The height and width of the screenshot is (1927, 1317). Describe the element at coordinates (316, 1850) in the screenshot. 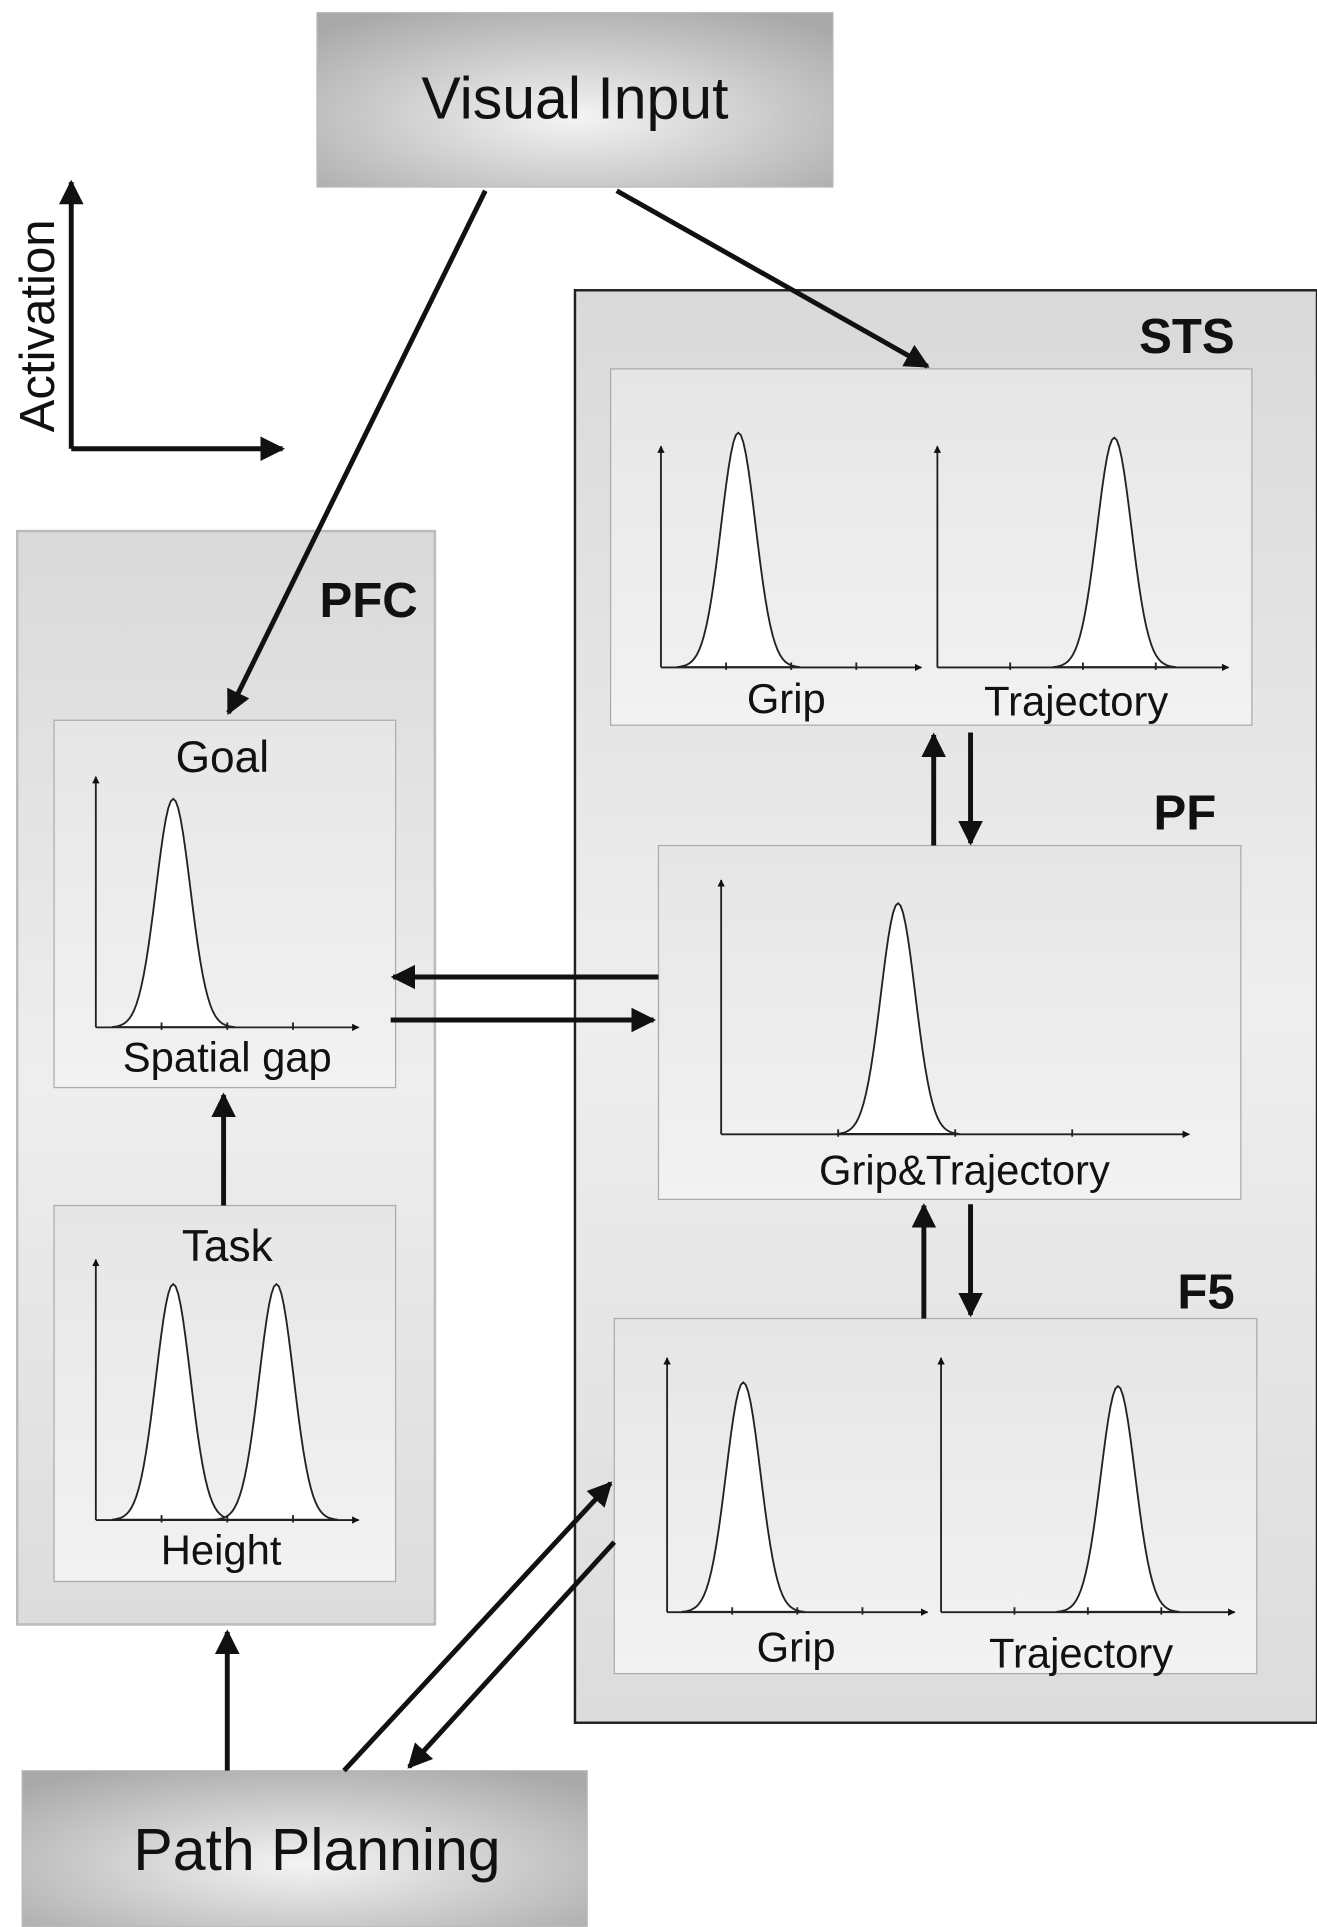

I see `output-label: Path Planning` at that location.